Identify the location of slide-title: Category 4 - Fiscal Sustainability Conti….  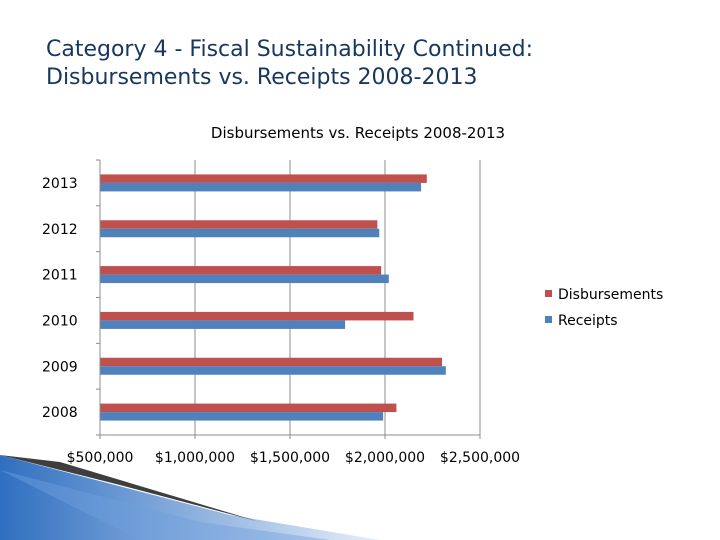
(366, 64).